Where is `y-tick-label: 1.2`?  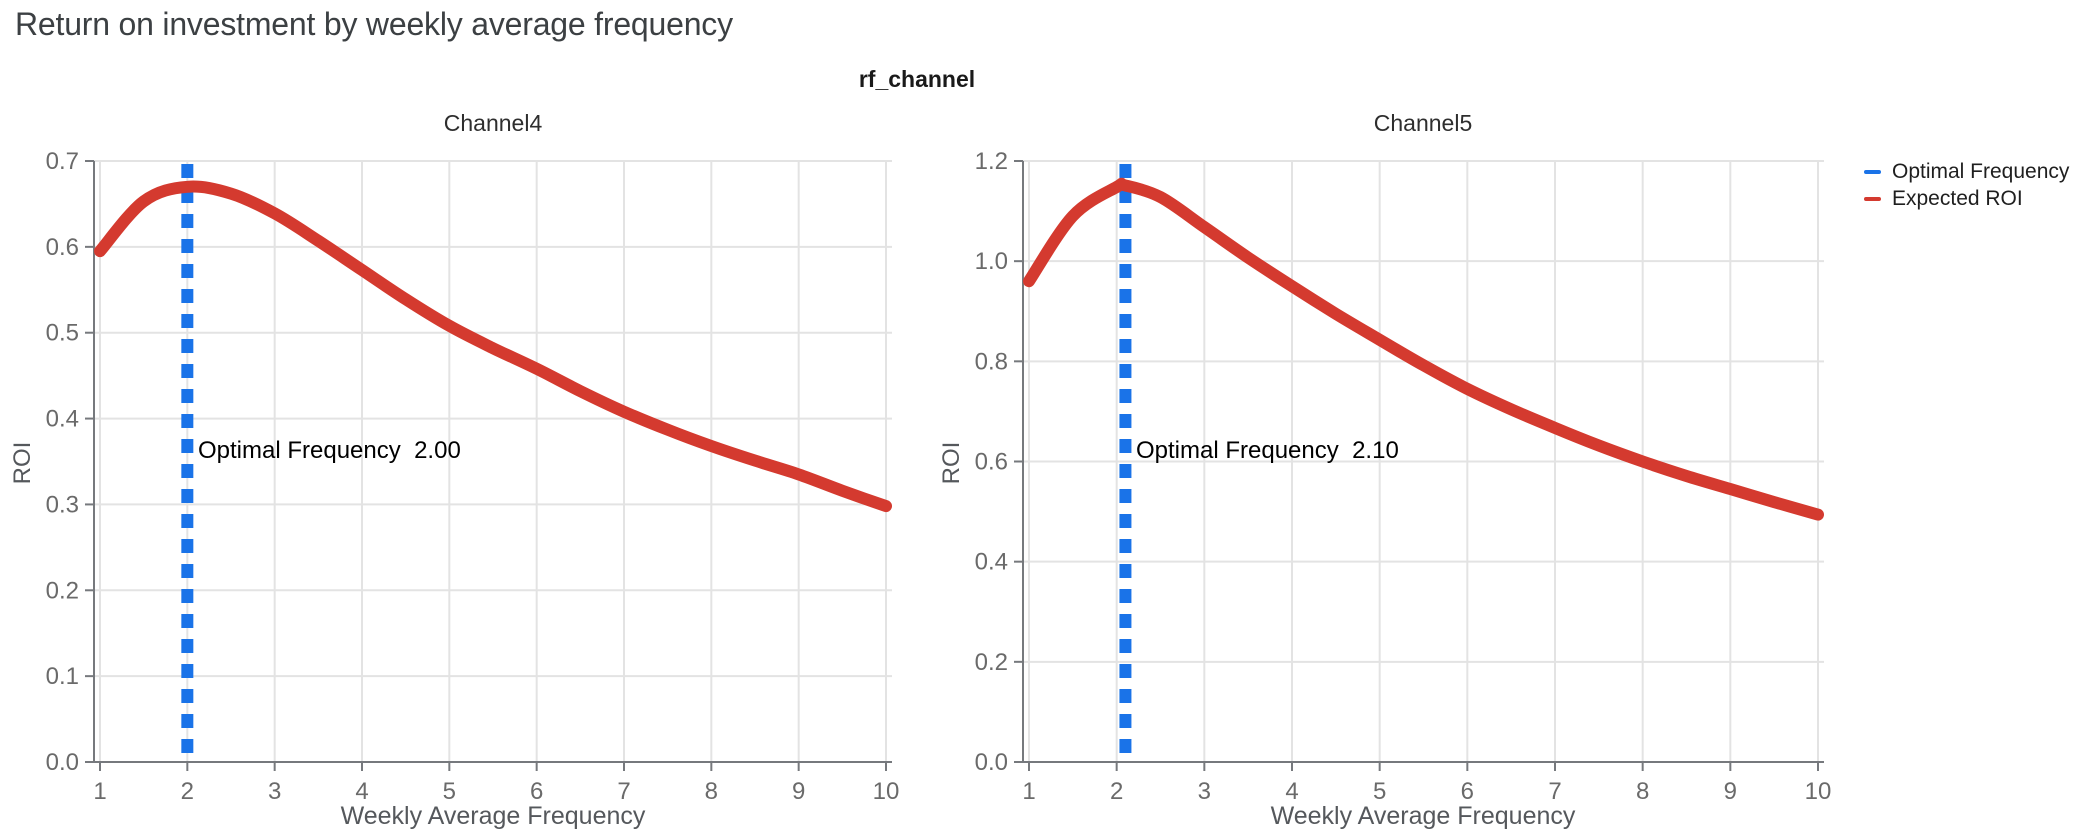 y-tick-label: 1.2 is located at coordinates (991, 161).